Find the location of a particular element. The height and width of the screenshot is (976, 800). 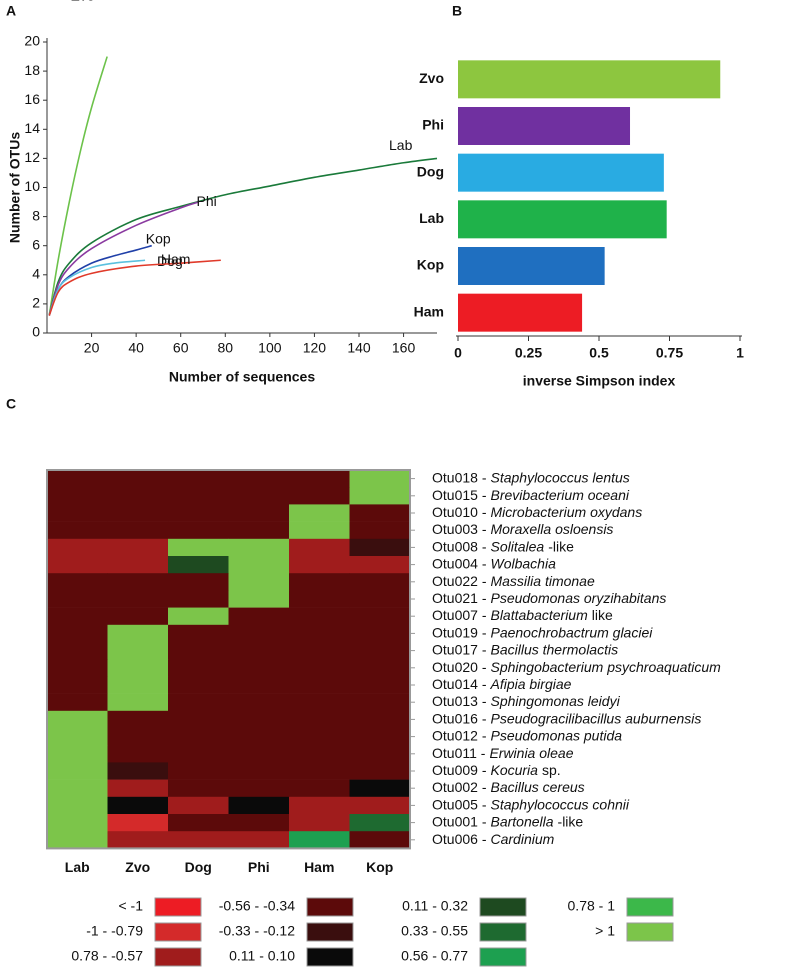

row-taxon: Staphylococcus cohnii is located at coordinates (559, 804).